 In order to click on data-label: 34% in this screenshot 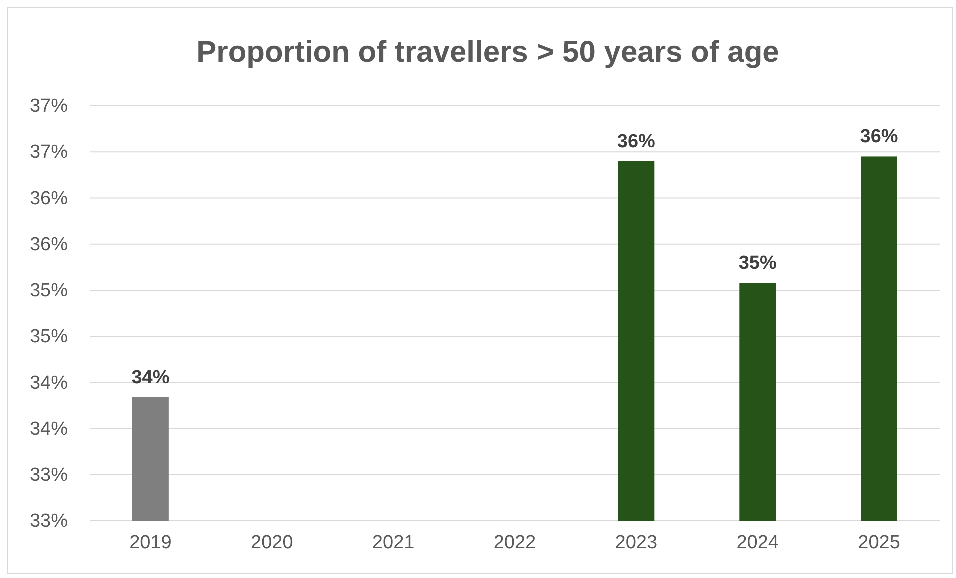, I will do `click(151, 377)`.